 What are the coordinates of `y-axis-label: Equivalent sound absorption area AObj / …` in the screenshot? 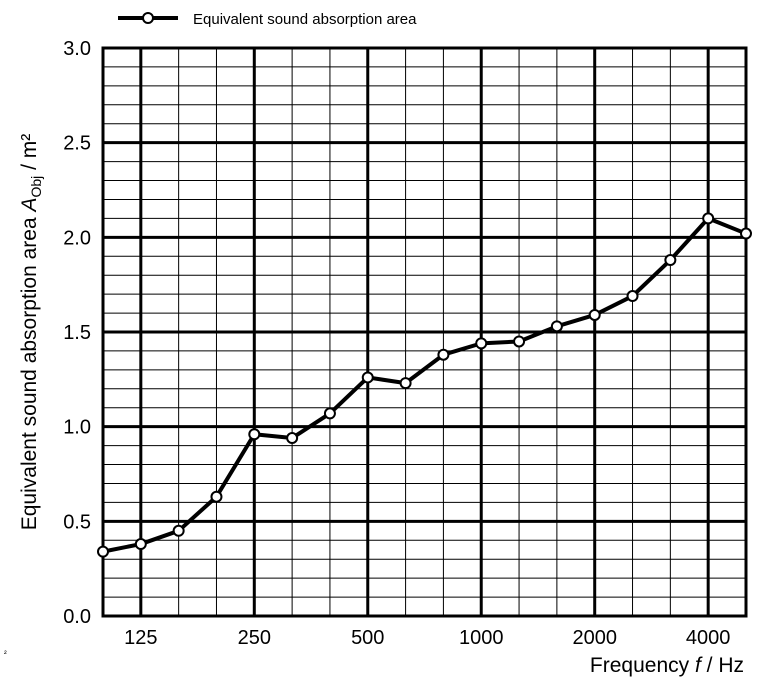 It's located at (31, 332).